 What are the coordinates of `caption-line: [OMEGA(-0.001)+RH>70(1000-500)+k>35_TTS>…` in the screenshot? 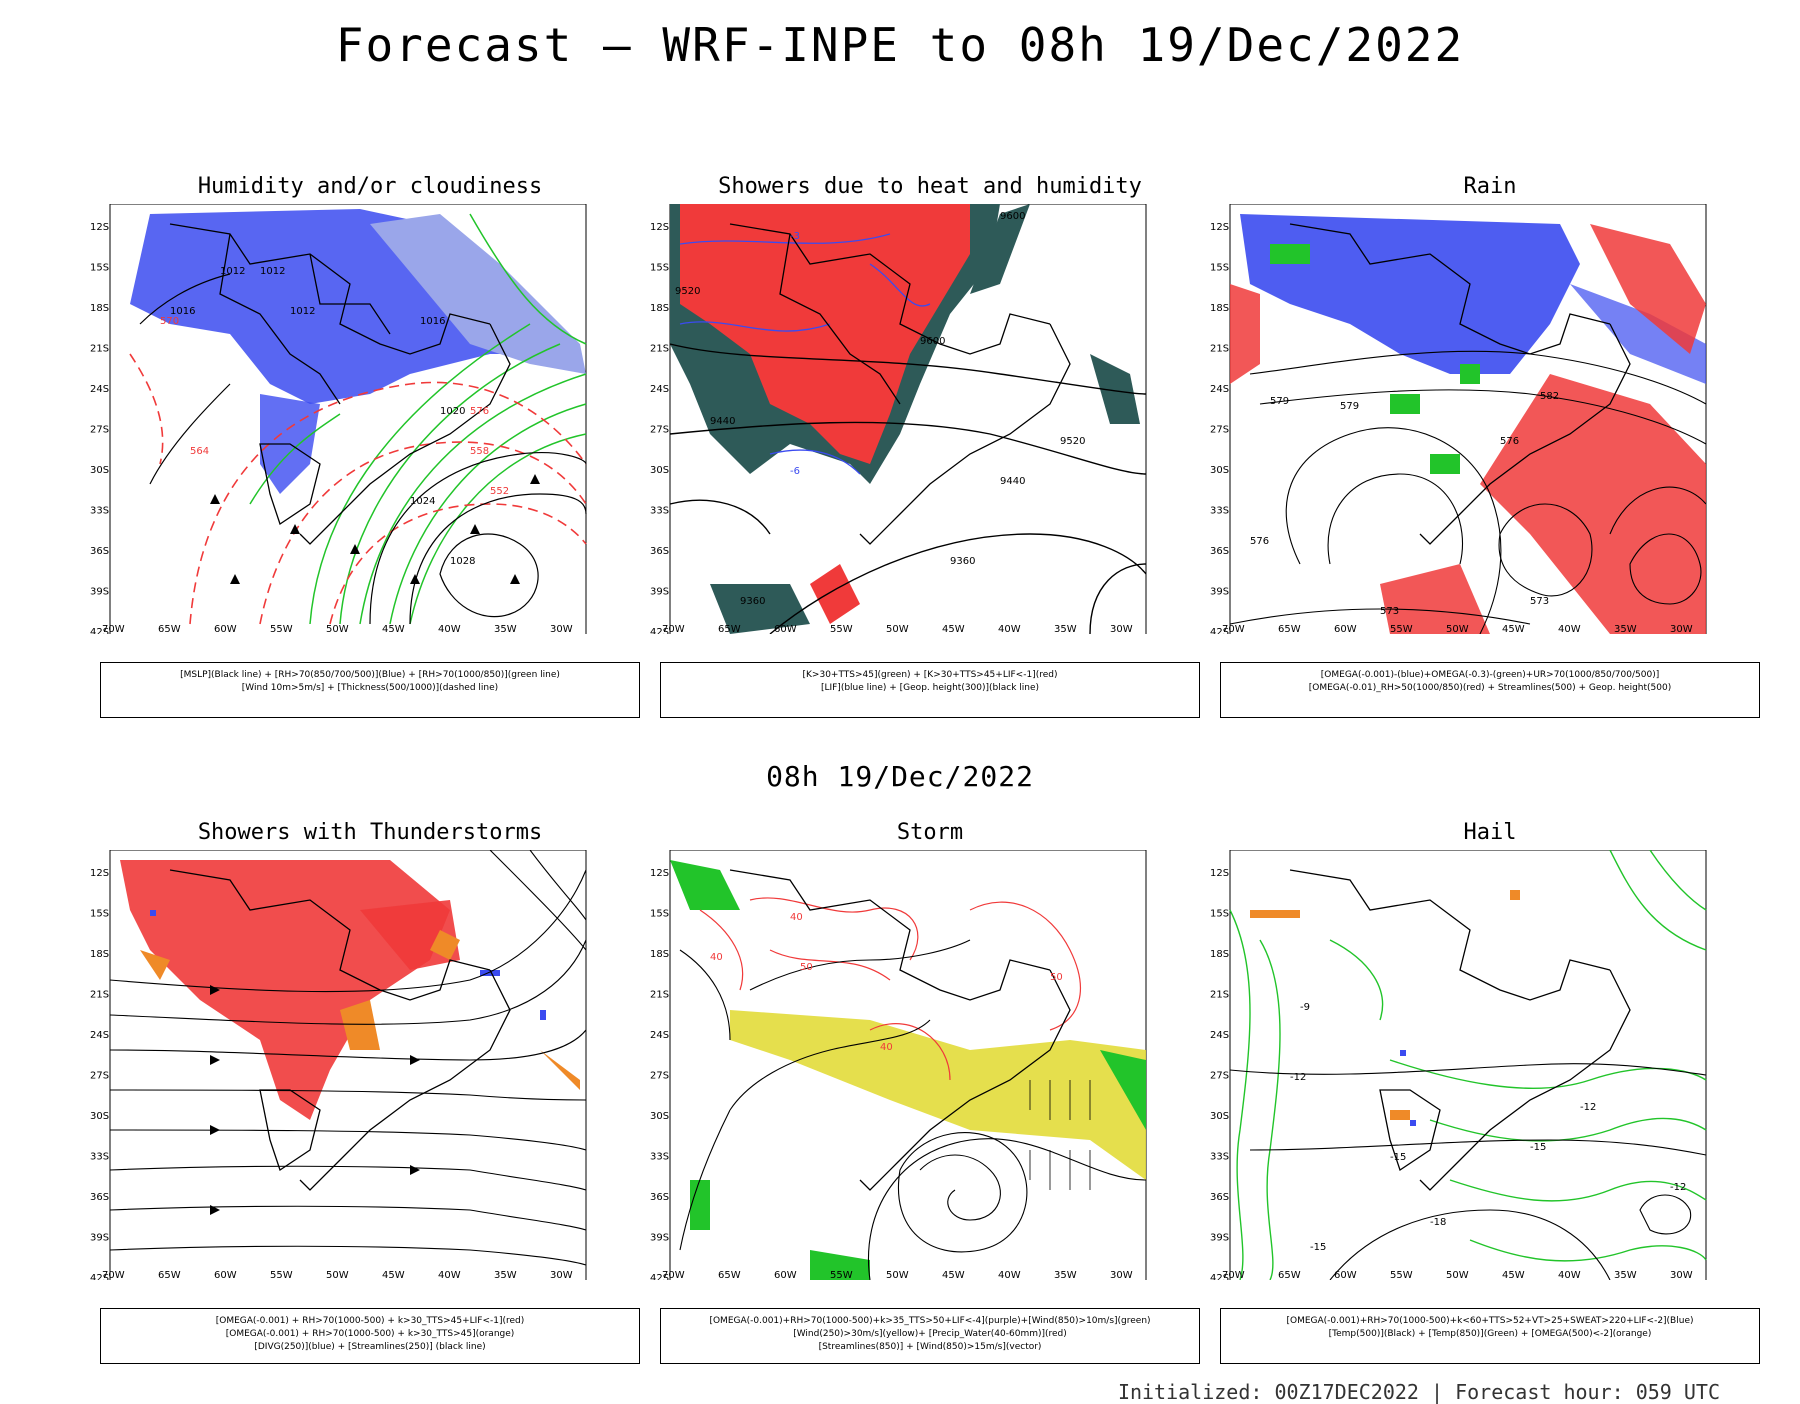 It's located at (930, 1321).